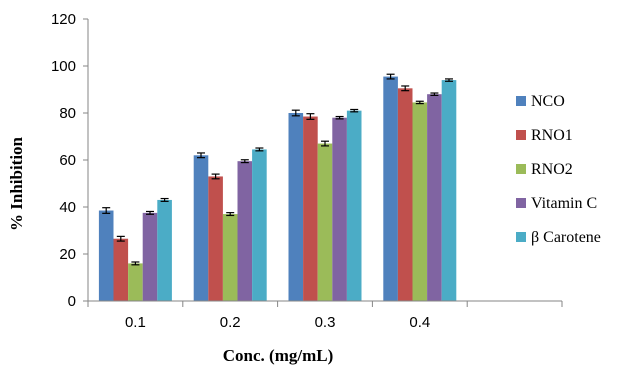 The width and height of the screenshot is (627, 369). What do you see at coordinates (245, 231) in the screenshot?
I see `bar-vitamin-c-0.2` at bounding box center [245, 231].